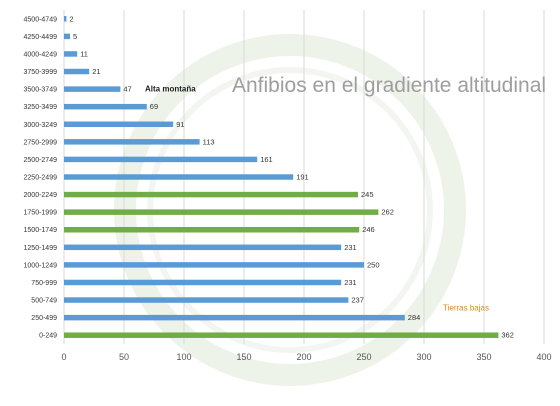 This screenshot has height=406, width=560. I want to click on category-label: 2250-2499, so click(41, 178).